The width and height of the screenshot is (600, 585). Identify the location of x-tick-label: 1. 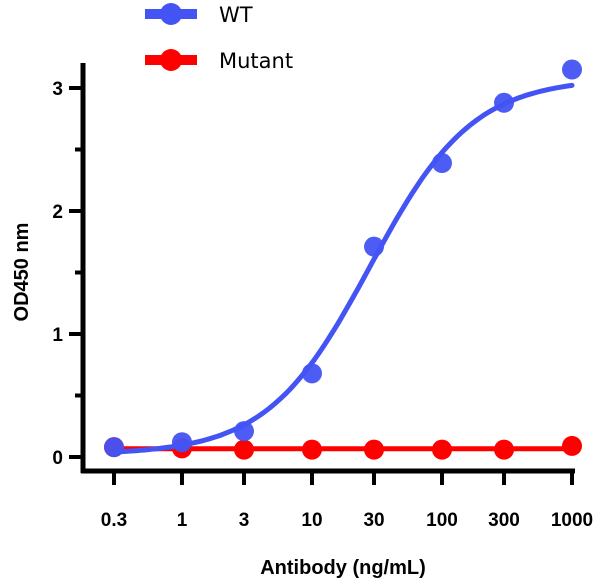
(182, 520).